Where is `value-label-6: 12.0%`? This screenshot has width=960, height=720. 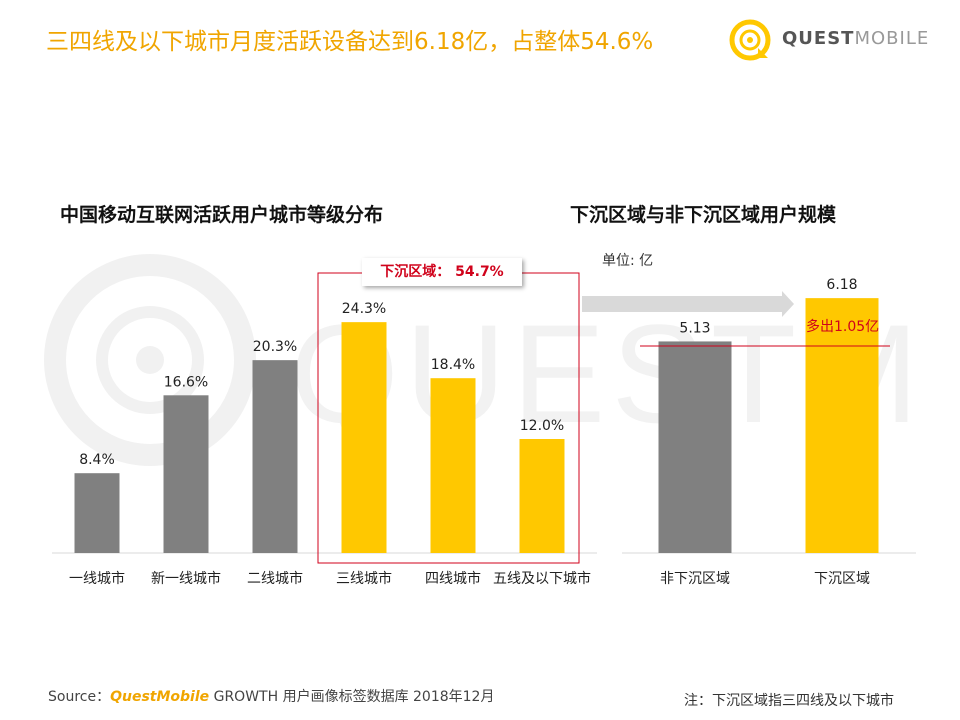 value-label-6: 12.0% is located at coordinates (542, 426).